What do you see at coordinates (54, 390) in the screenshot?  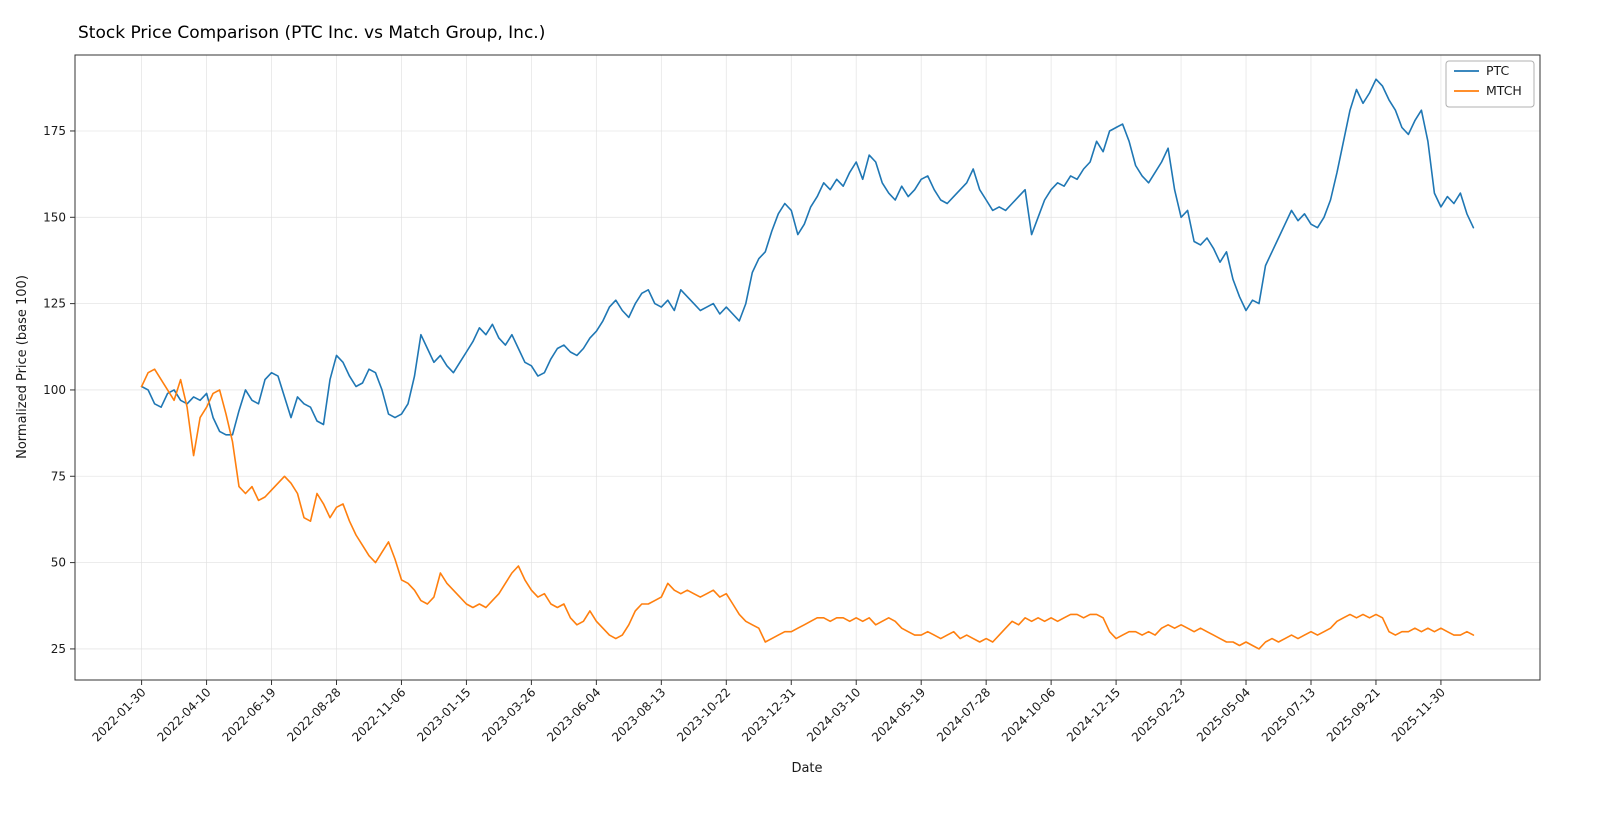 I see `y-tick-label: 100` at bounding box center [54, 390].